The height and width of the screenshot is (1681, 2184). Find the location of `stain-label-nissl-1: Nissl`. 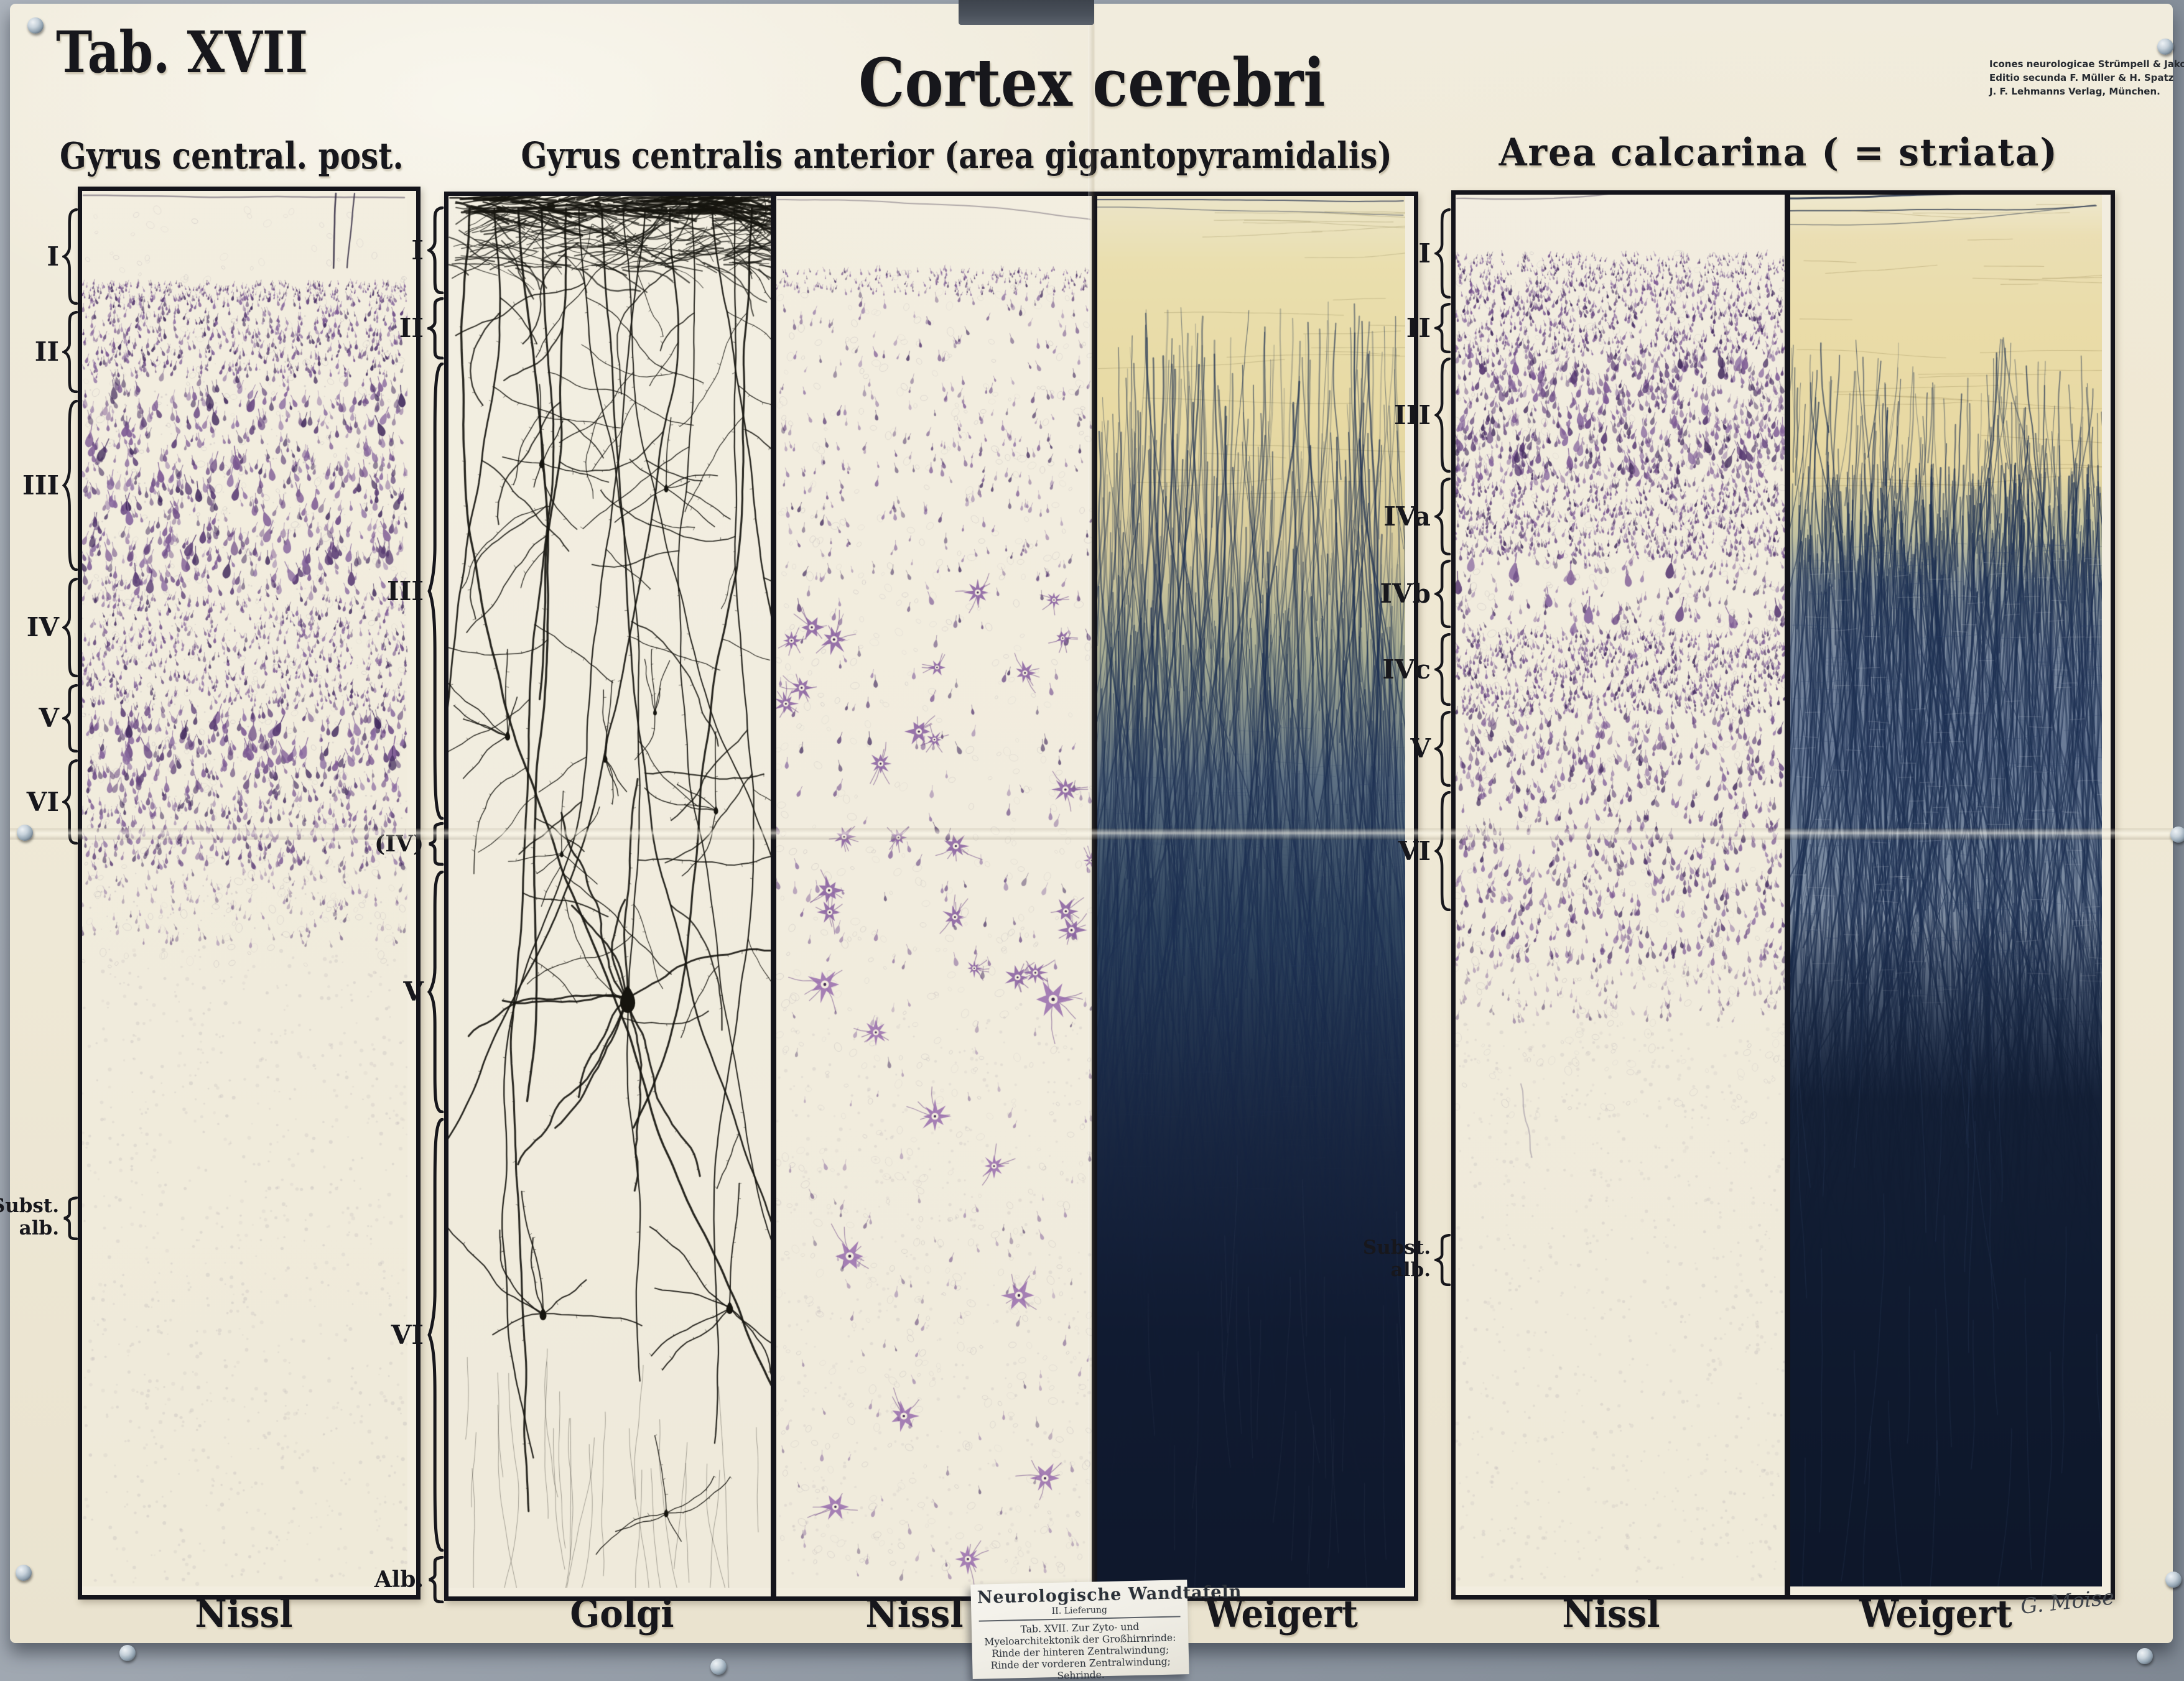

stain-label-nissl-1: Nissl is located at coordinates (244, 1614).